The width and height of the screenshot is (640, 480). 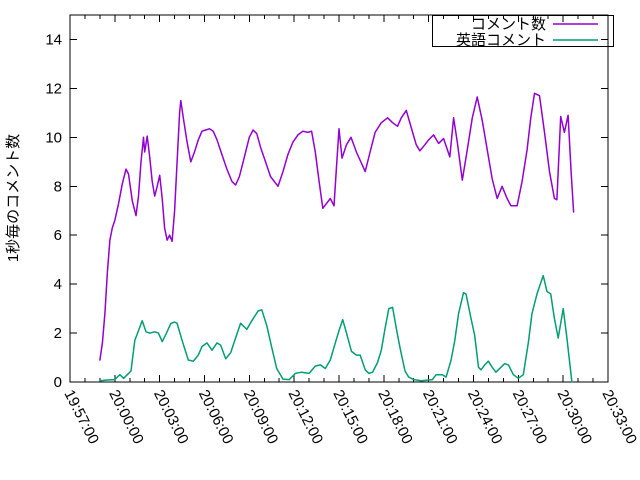 I want to click on x-tick-label: 20:09:00, so click(x=261, y=417).